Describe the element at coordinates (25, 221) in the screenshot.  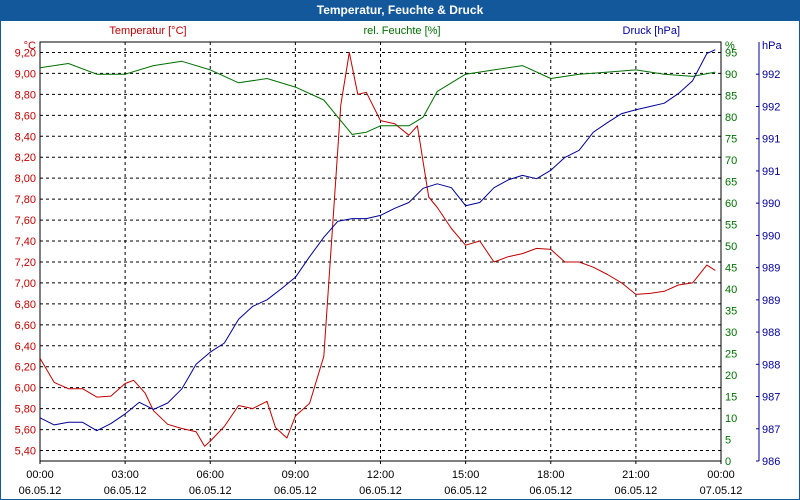
I see `temperature-tick-label: 7,60` at that location.